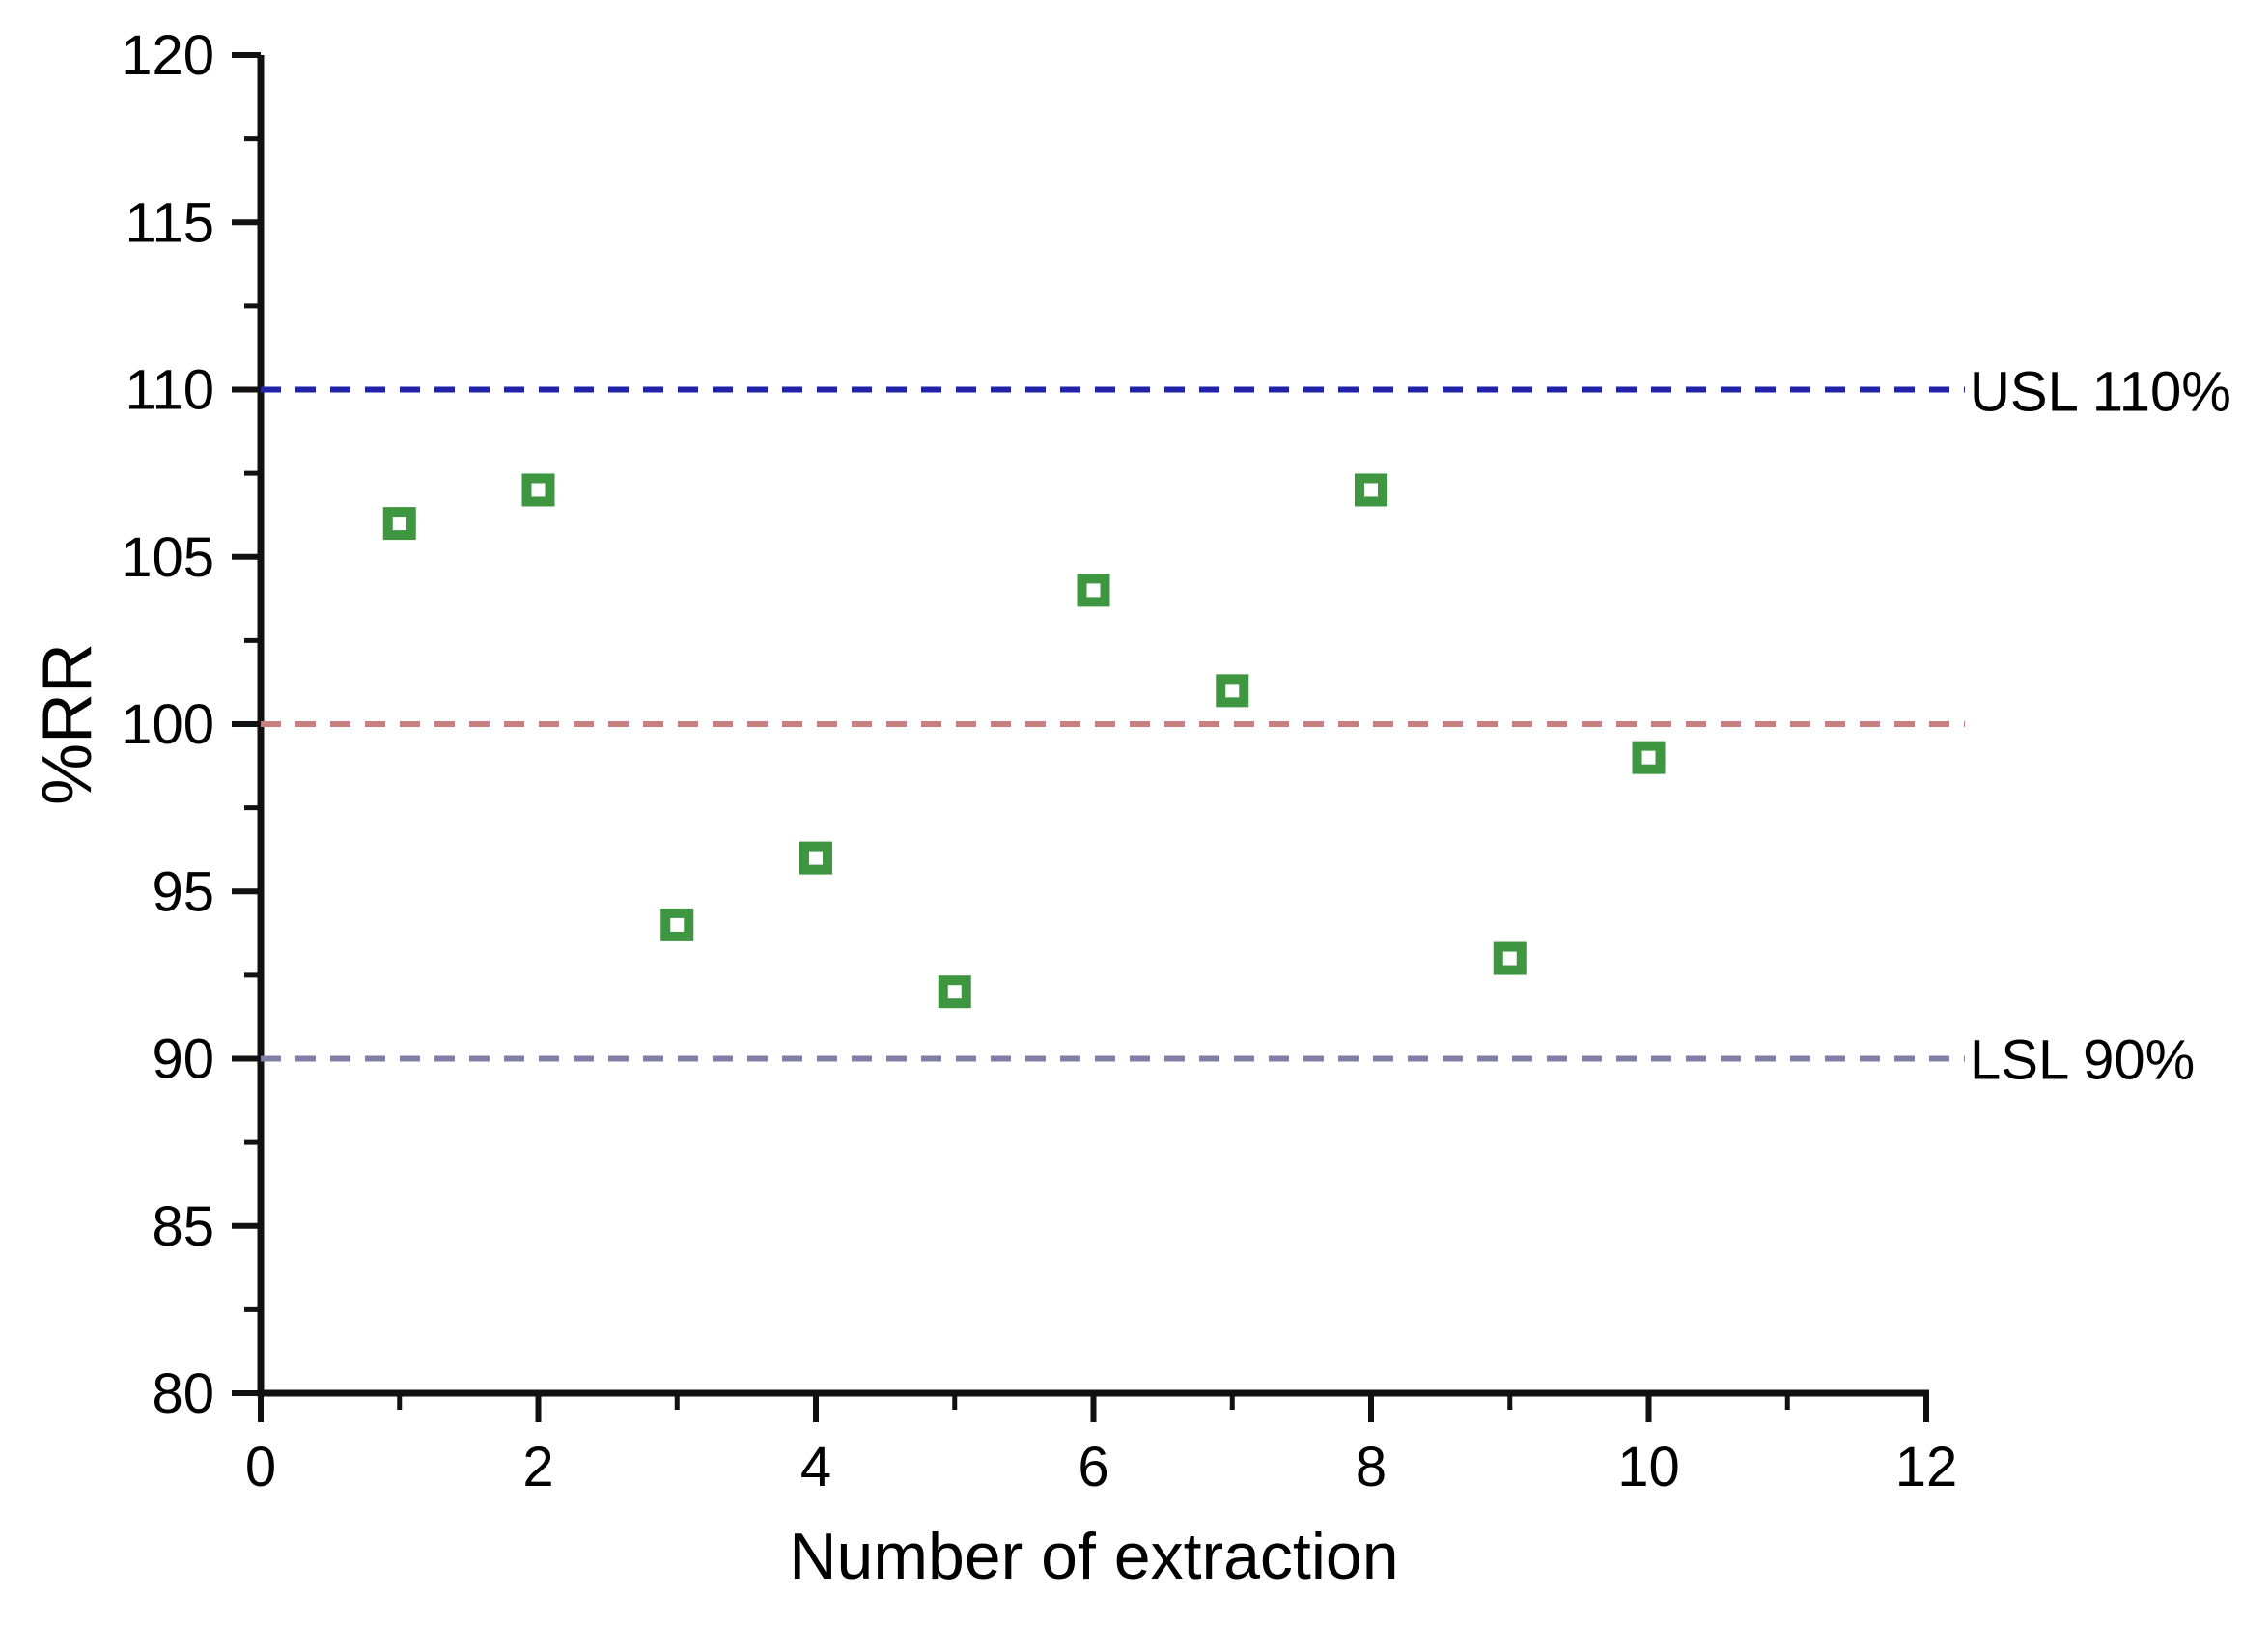  Describe the element at coordinates (167, 558) in the screenshot. I see `y-tick-label: 105` at that location.